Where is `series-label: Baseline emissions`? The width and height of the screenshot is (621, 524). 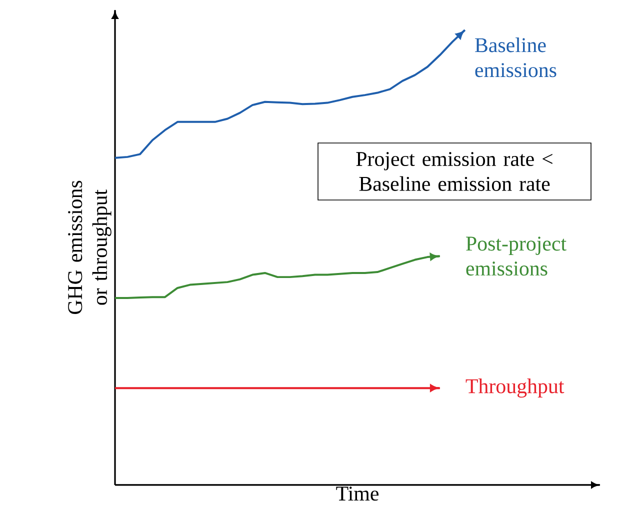
series-label: Baseline emissions is located at coordinates (515, 58).